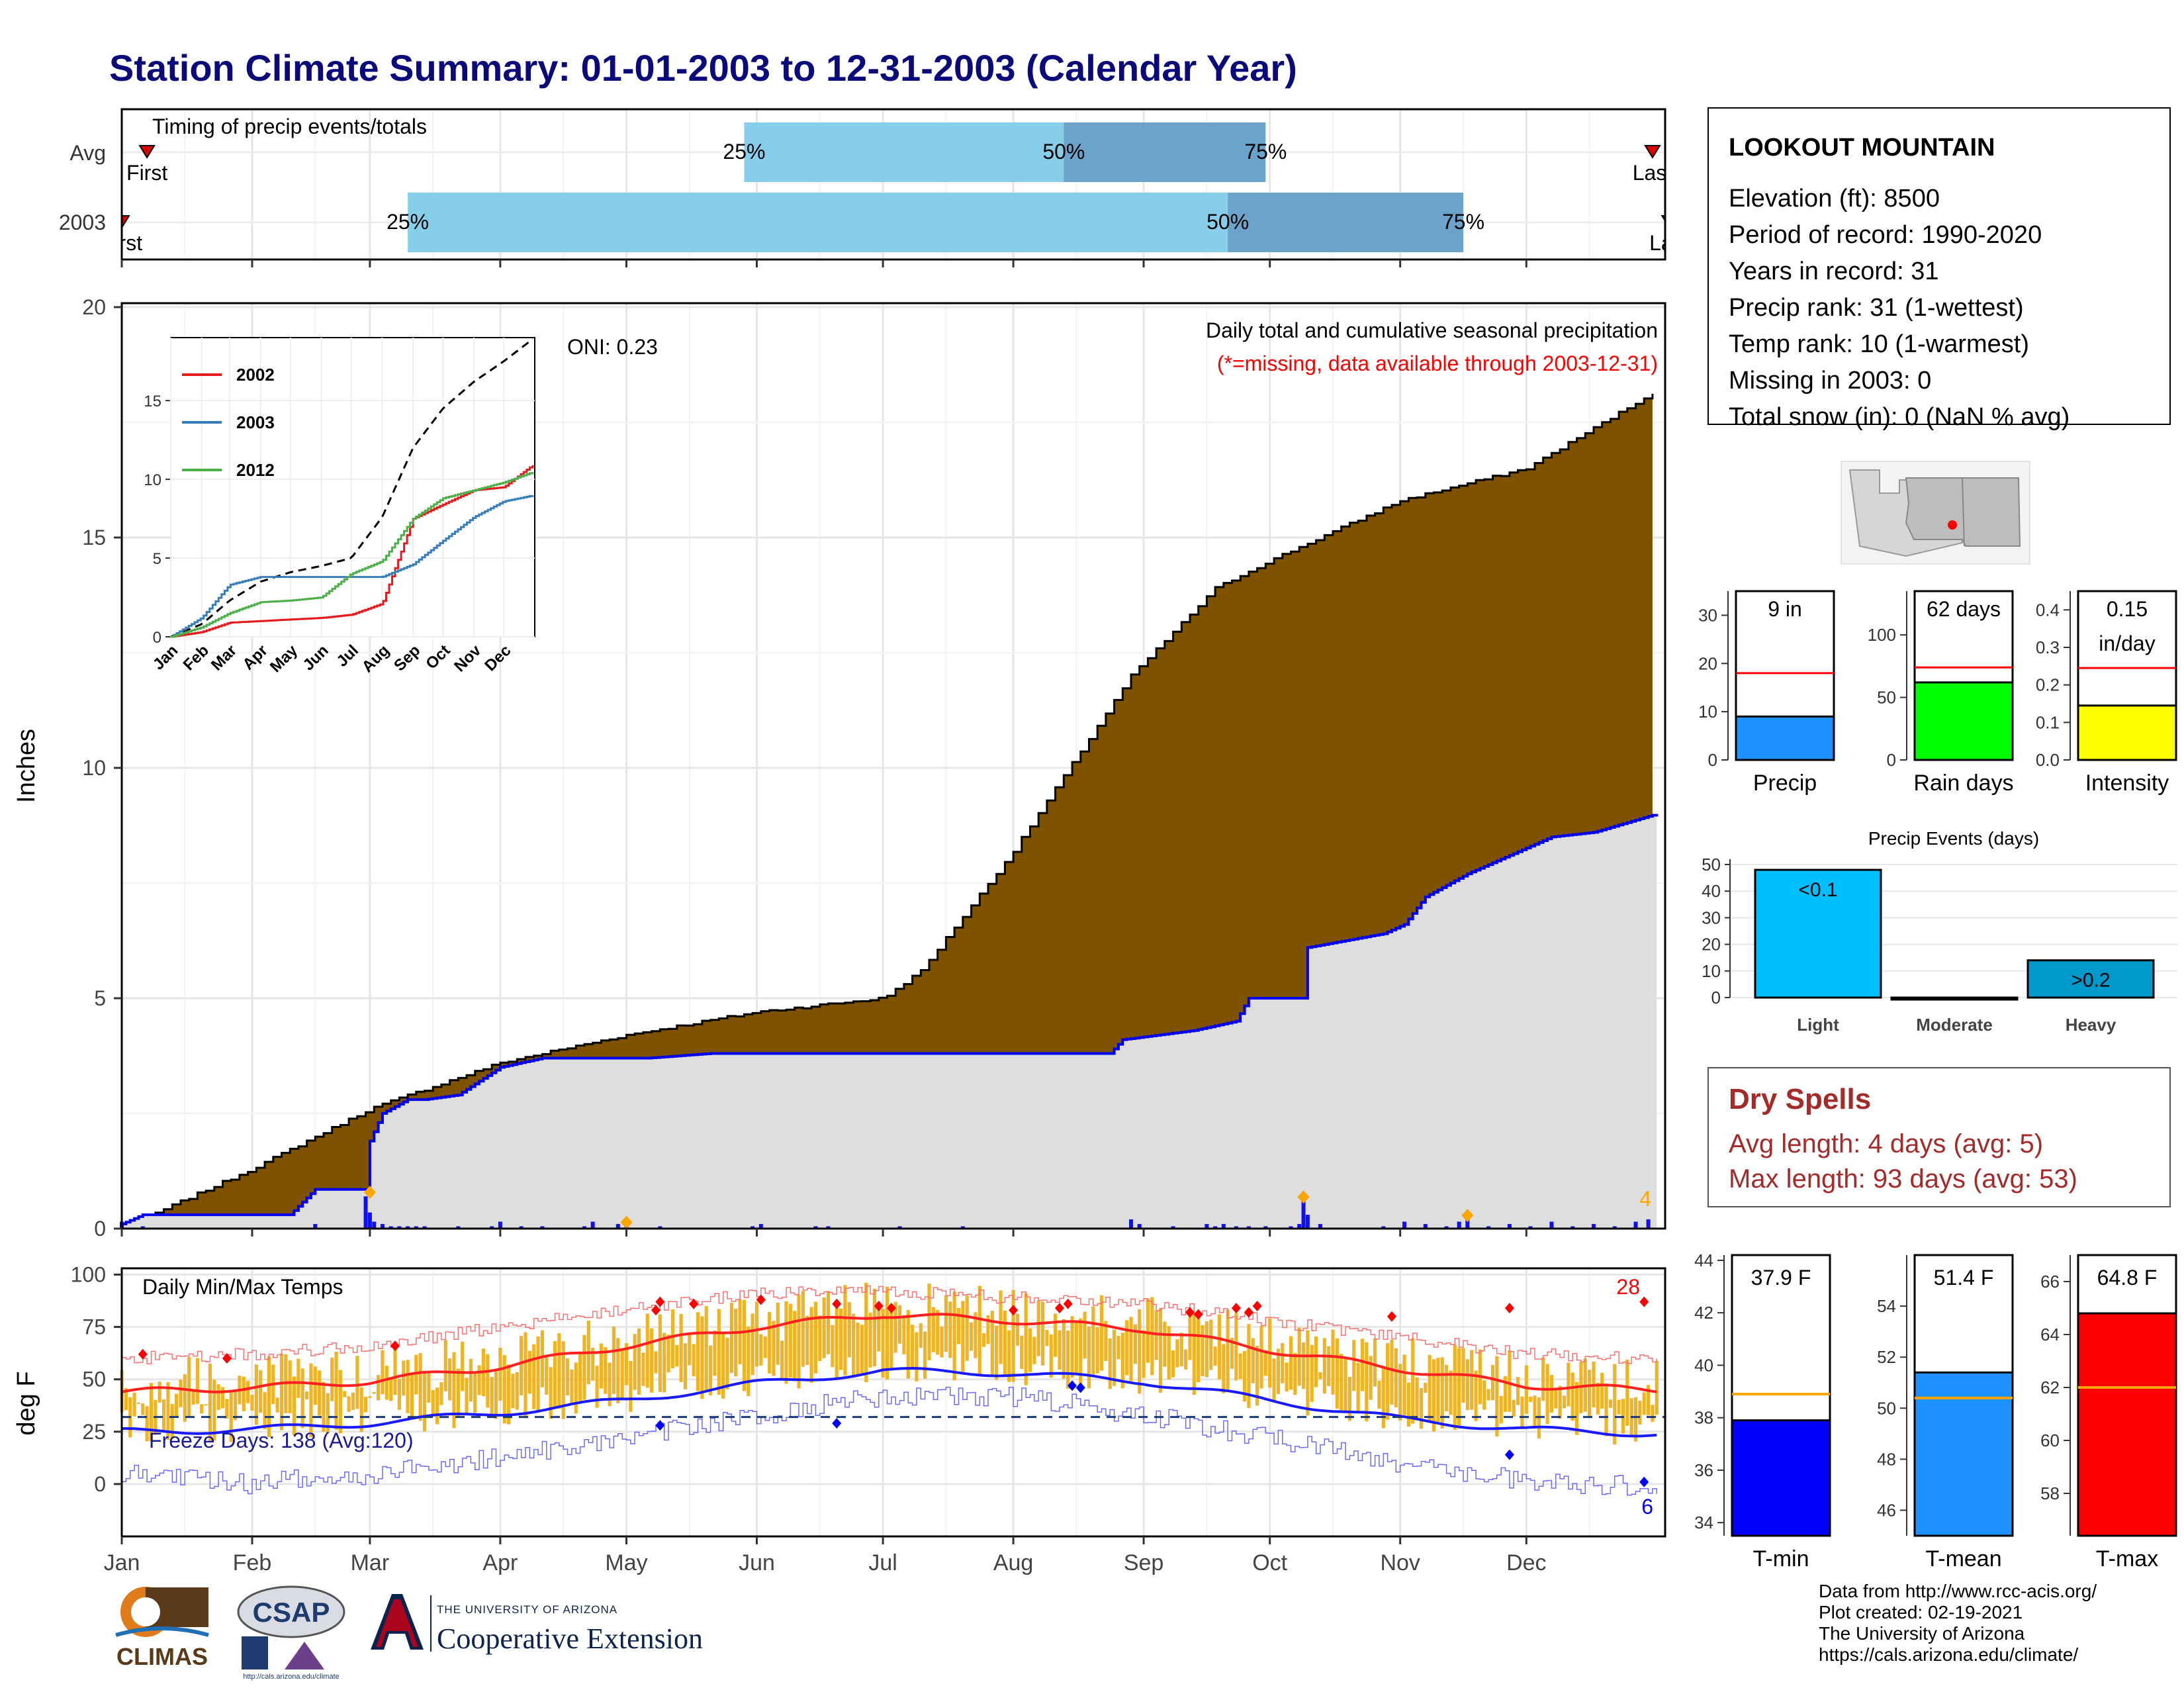 The height and width of the screenshot is (1688, 2184). What do you see at coordinates (100, 1484) in the screenshot?
I see `temp-y-tick-label: 0` at bounding box center [100, 1484].